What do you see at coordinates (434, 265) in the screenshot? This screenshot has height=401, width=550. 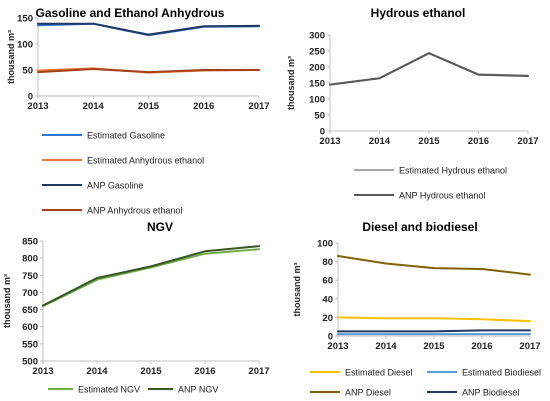 I see `series-line-anp-diesel` at bounding box center [434, 265].